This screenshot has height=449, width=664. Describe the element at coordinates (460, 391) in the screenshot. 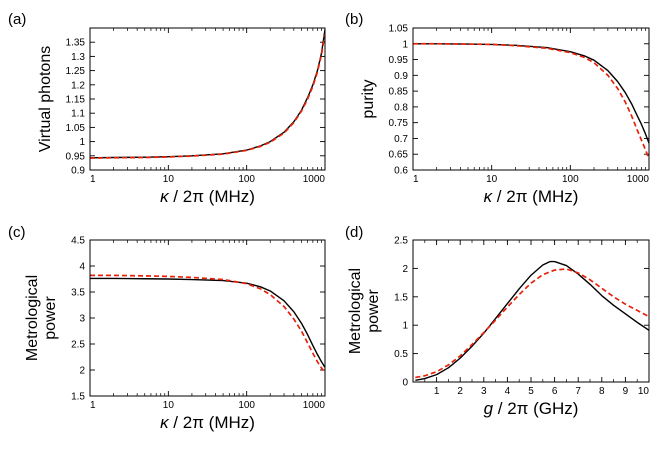

I see `x-tick-label: 2` at that location.